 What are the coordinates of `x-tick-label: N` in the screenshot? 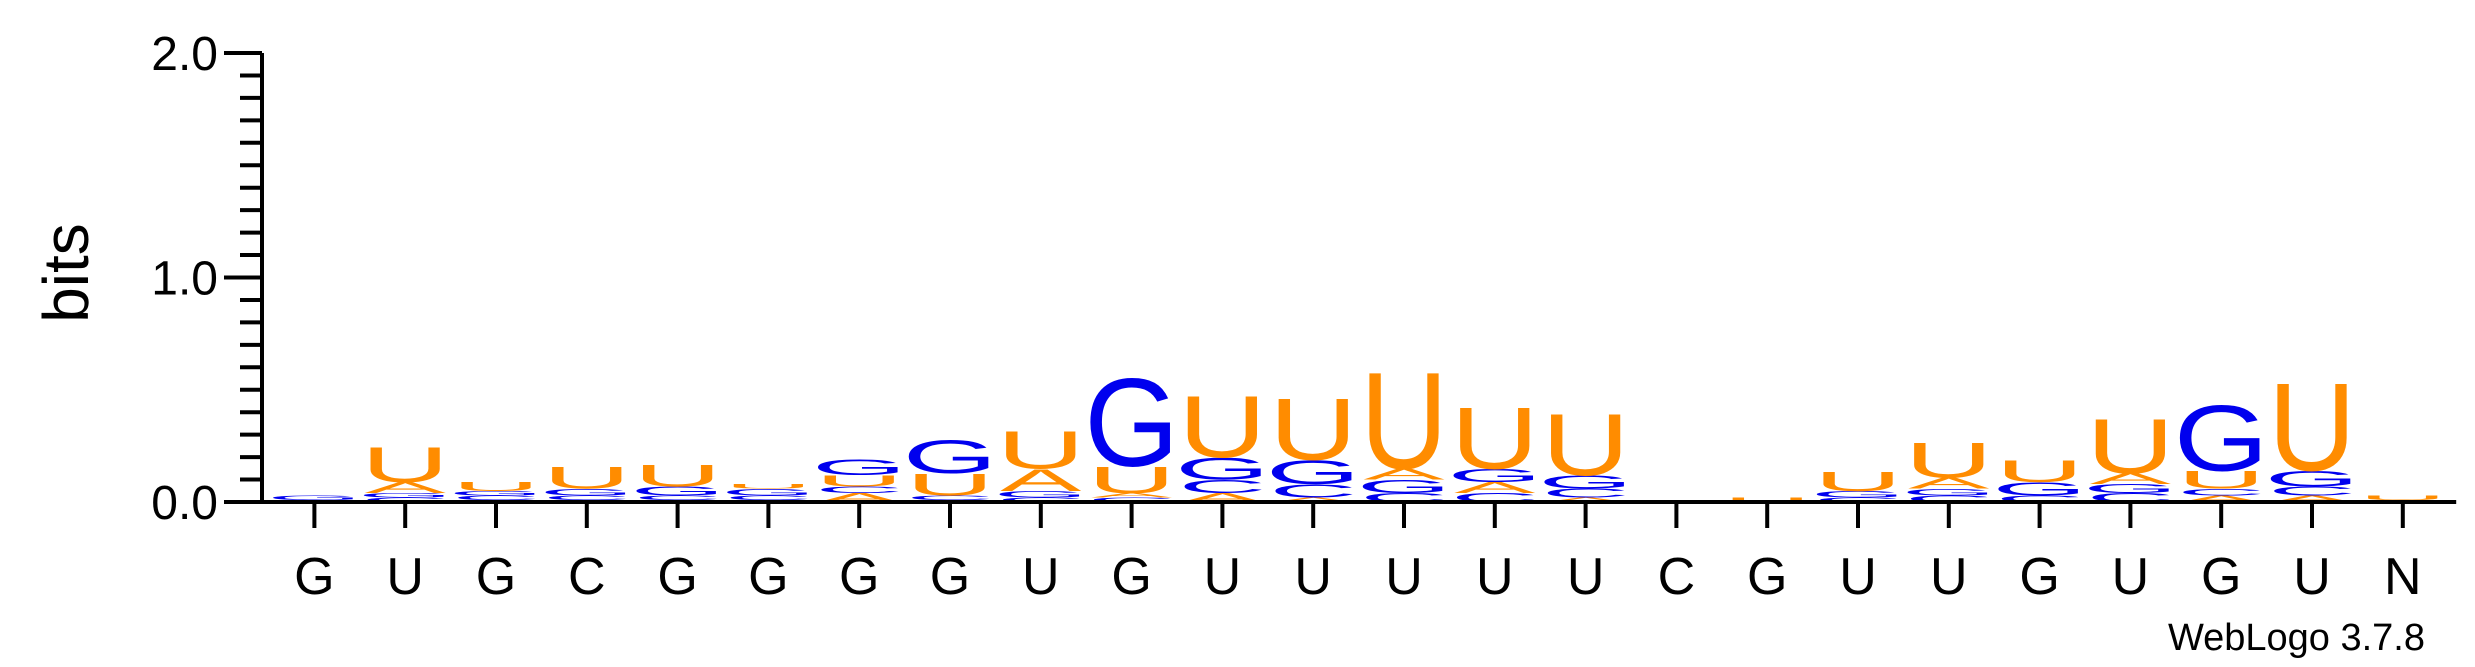 It's located at (2403, 577).